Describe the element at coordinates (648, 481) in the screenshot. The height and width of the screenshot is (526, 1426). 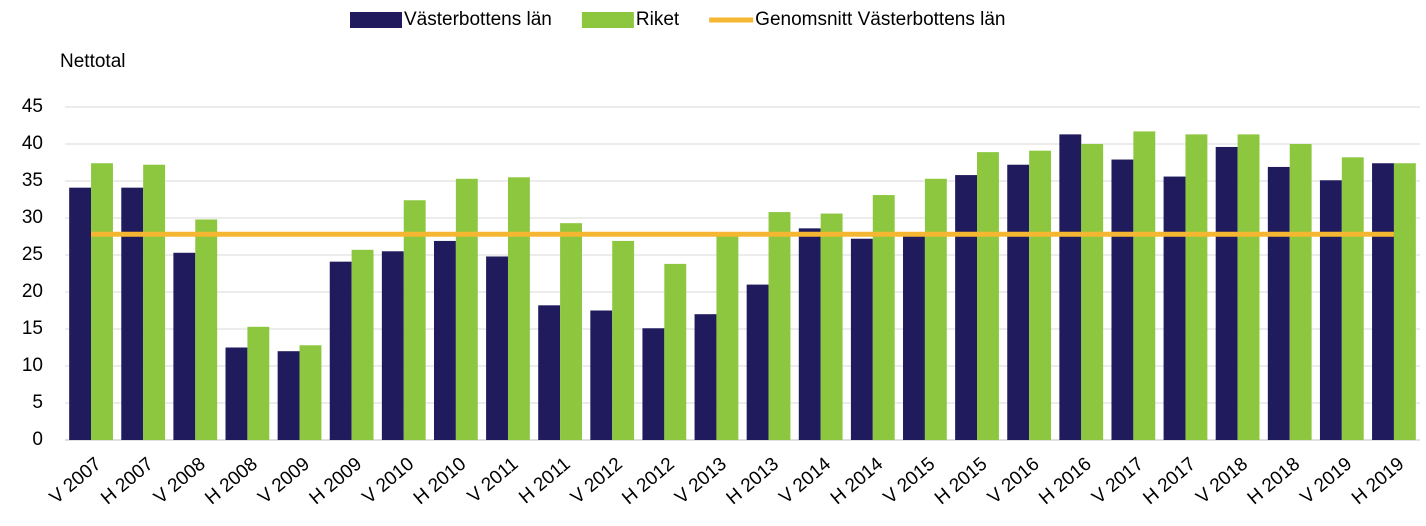
I see `x-tick-label: H 2012` at that location.